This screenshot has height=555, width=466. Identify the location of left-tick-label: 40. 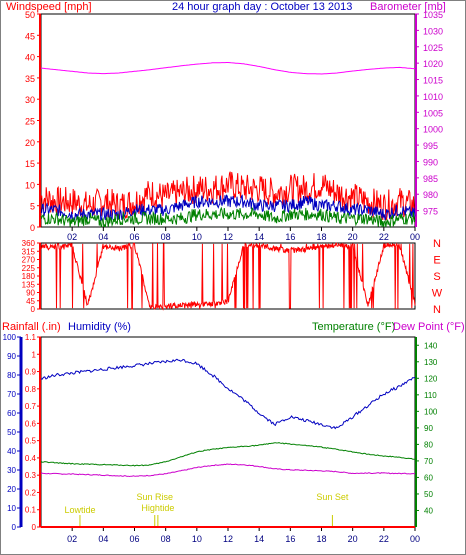
(30, 58).